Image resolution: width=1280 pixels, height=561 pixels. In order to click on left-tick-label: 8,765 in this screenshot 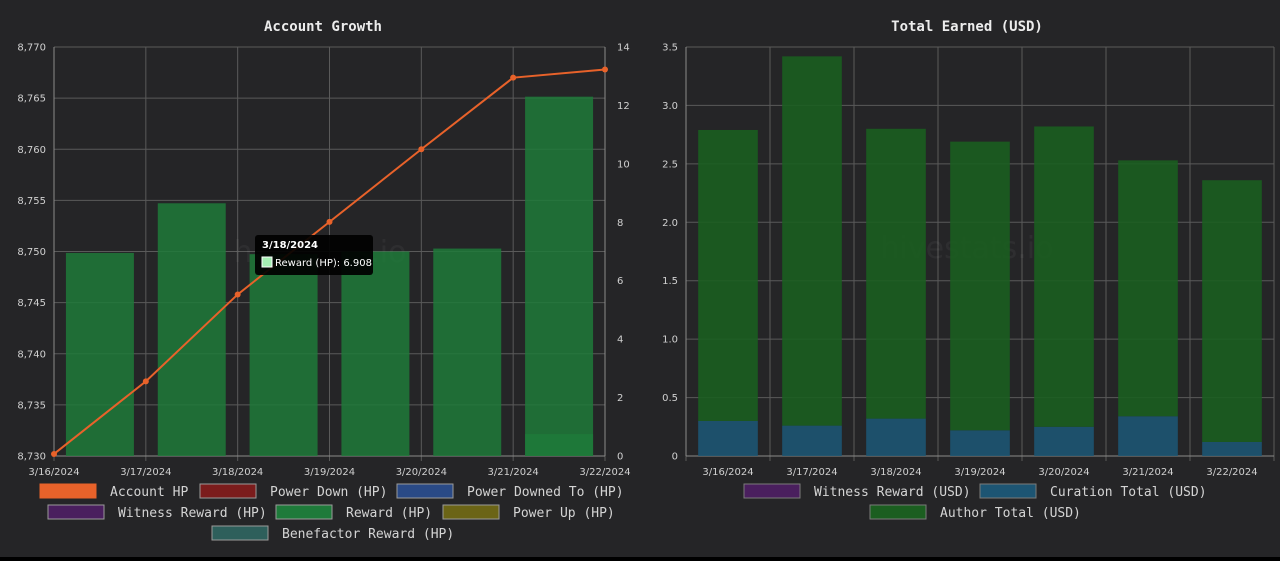, I will do `click(31, 99)`.